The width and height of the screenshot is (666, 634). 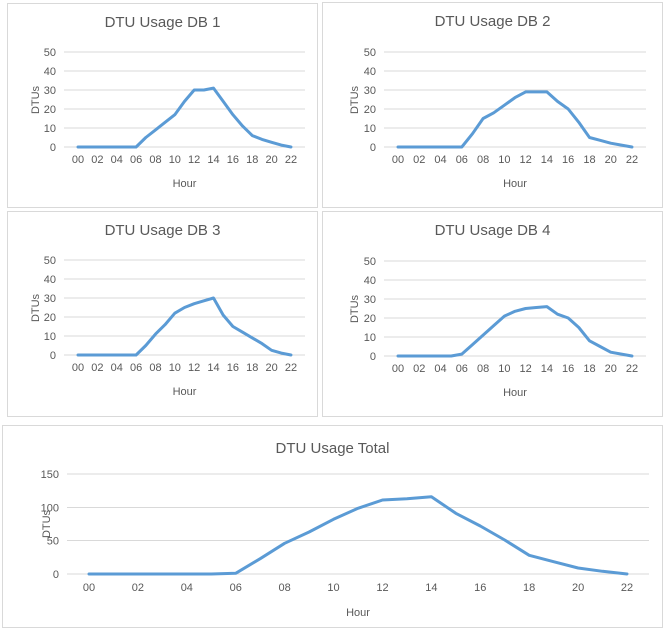 What do you see at coordinates (50, 475) in the screenshot?
I see `svg-text: 150` at bounding box center [50, 475].